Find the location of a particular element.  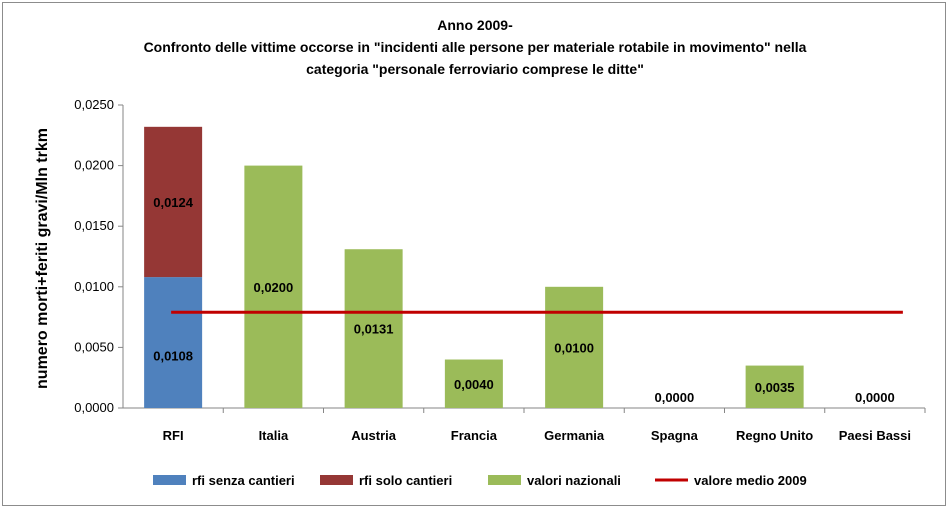

category-label: Paesi Bassi is located at coordinates (875, 435).